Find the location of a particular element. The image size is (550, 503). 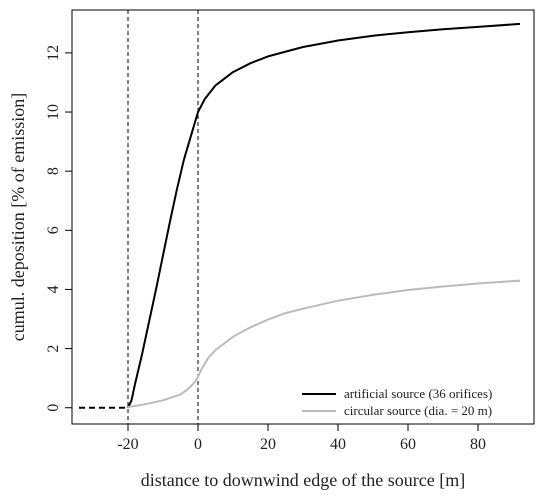

x-tick-label: -20 is located at coordinates (127, 444).